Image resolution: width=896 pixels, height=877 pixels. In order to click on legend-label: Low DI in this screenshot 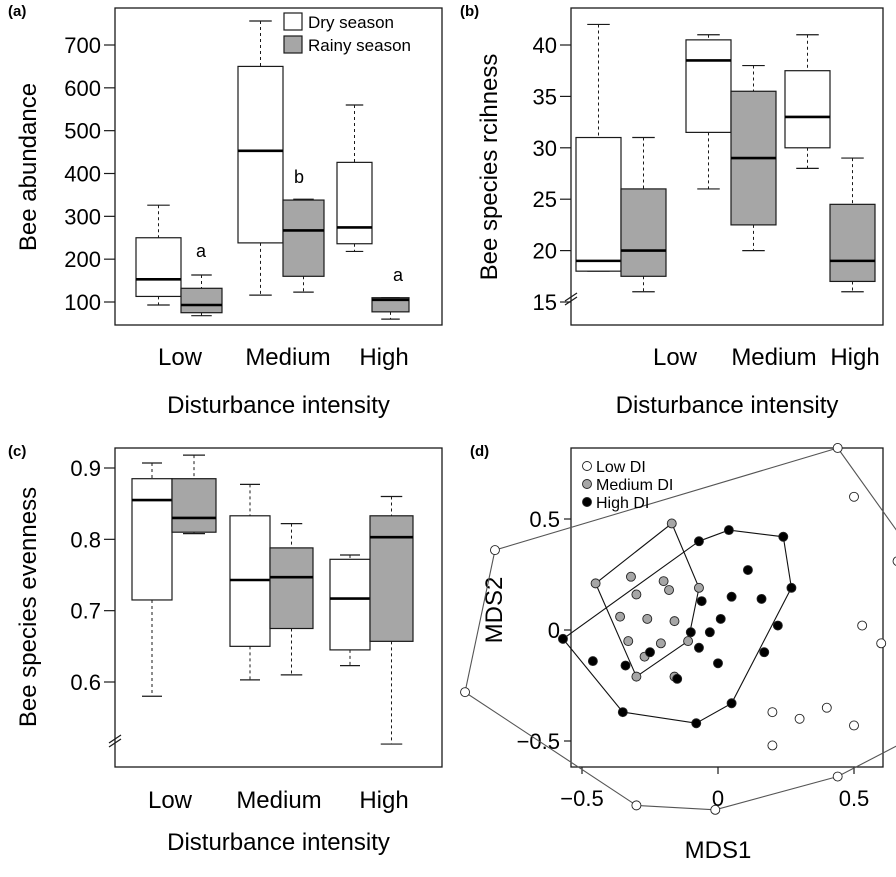, I will do `click(621, 467)`.